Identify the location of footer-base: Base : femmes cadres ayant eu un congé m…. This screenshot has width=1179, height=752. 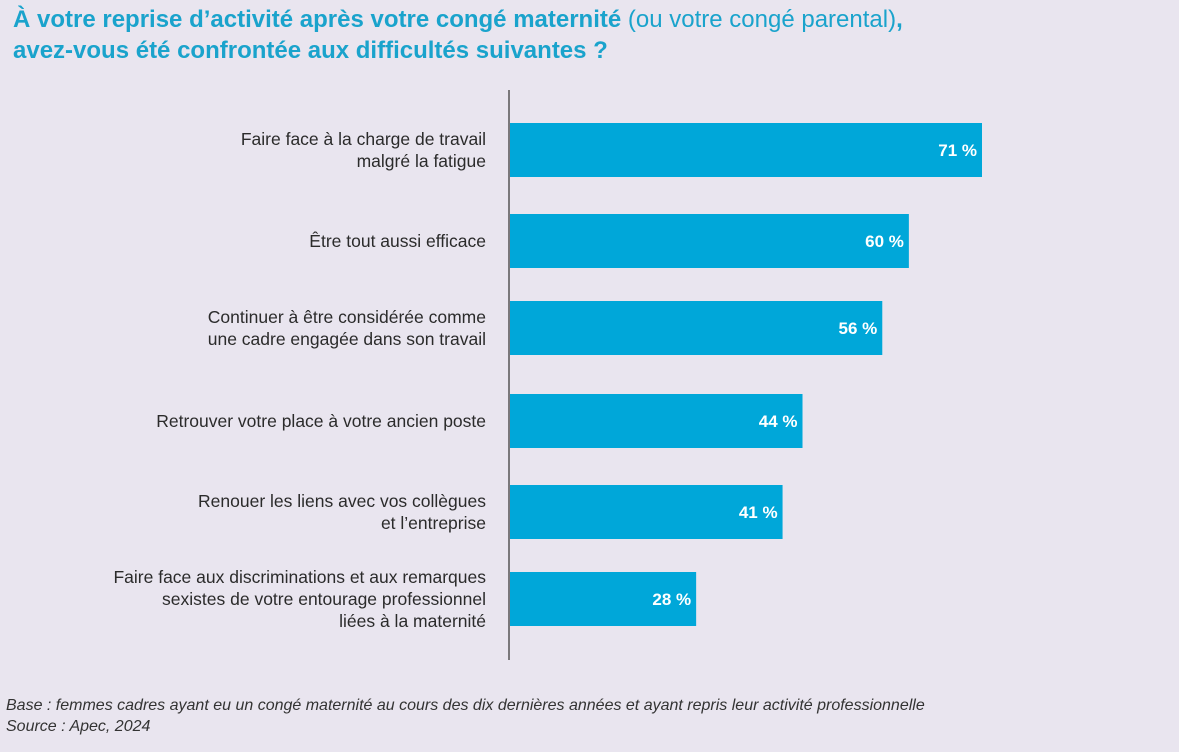
(465, 705).